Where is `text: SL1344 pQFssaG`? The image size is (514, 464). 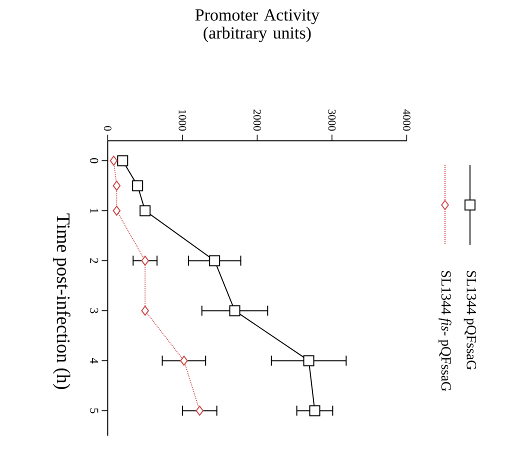 text: SL1344 pQFssaG is located at coordinates (470, 320).